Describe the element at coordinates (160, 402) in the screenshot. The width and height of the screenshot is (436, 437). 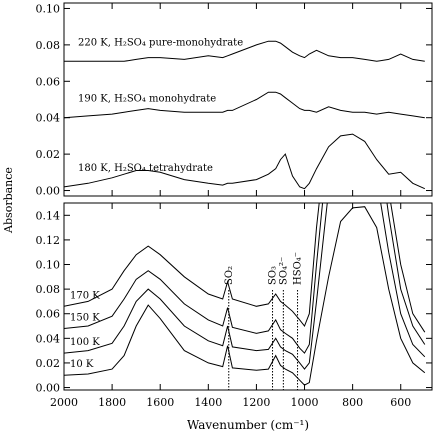
I see `x-tick-label: 1600` at that location.